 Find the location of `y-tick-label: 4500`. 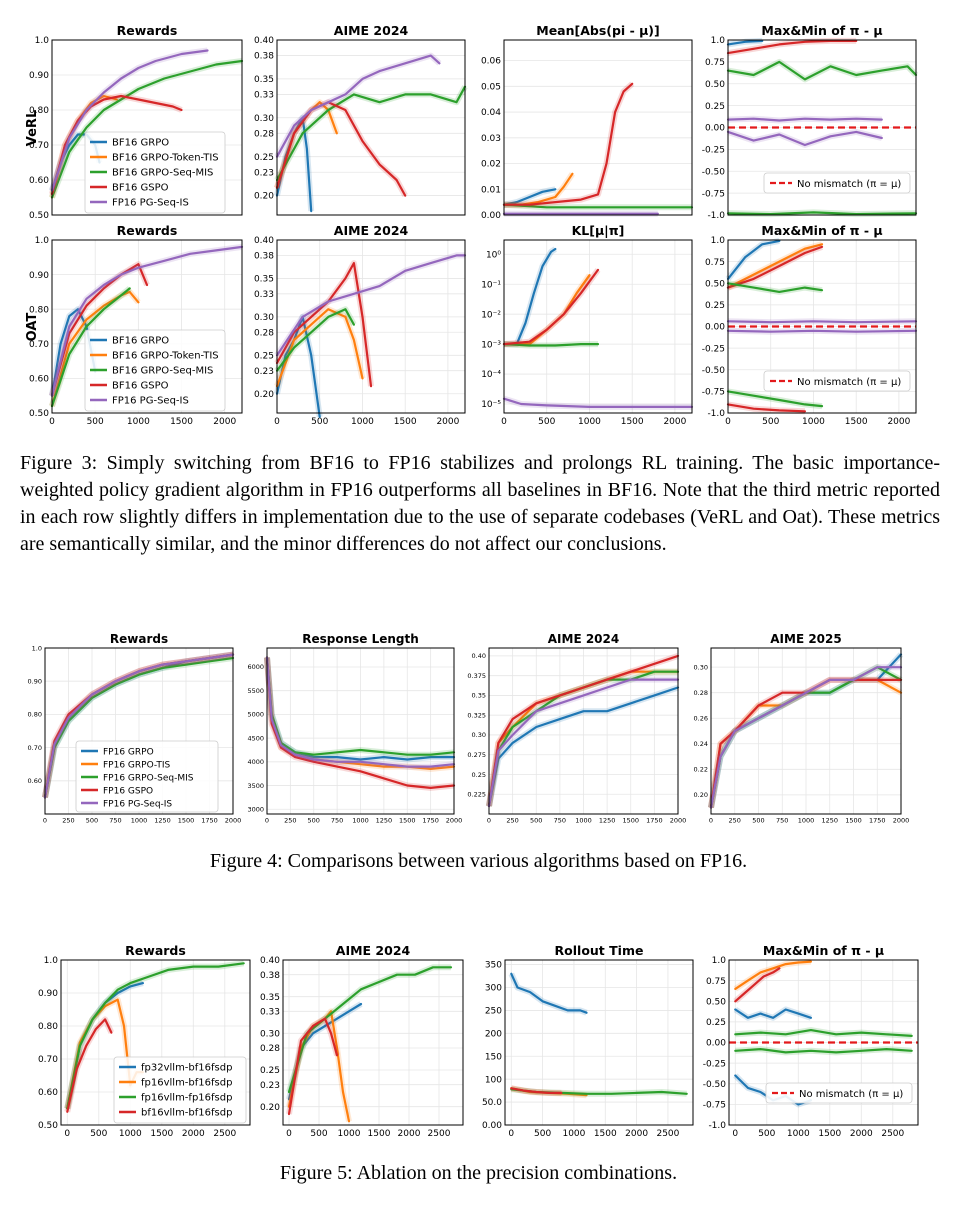

y-tick-label: 4500 is located at coordinates (255, 738).